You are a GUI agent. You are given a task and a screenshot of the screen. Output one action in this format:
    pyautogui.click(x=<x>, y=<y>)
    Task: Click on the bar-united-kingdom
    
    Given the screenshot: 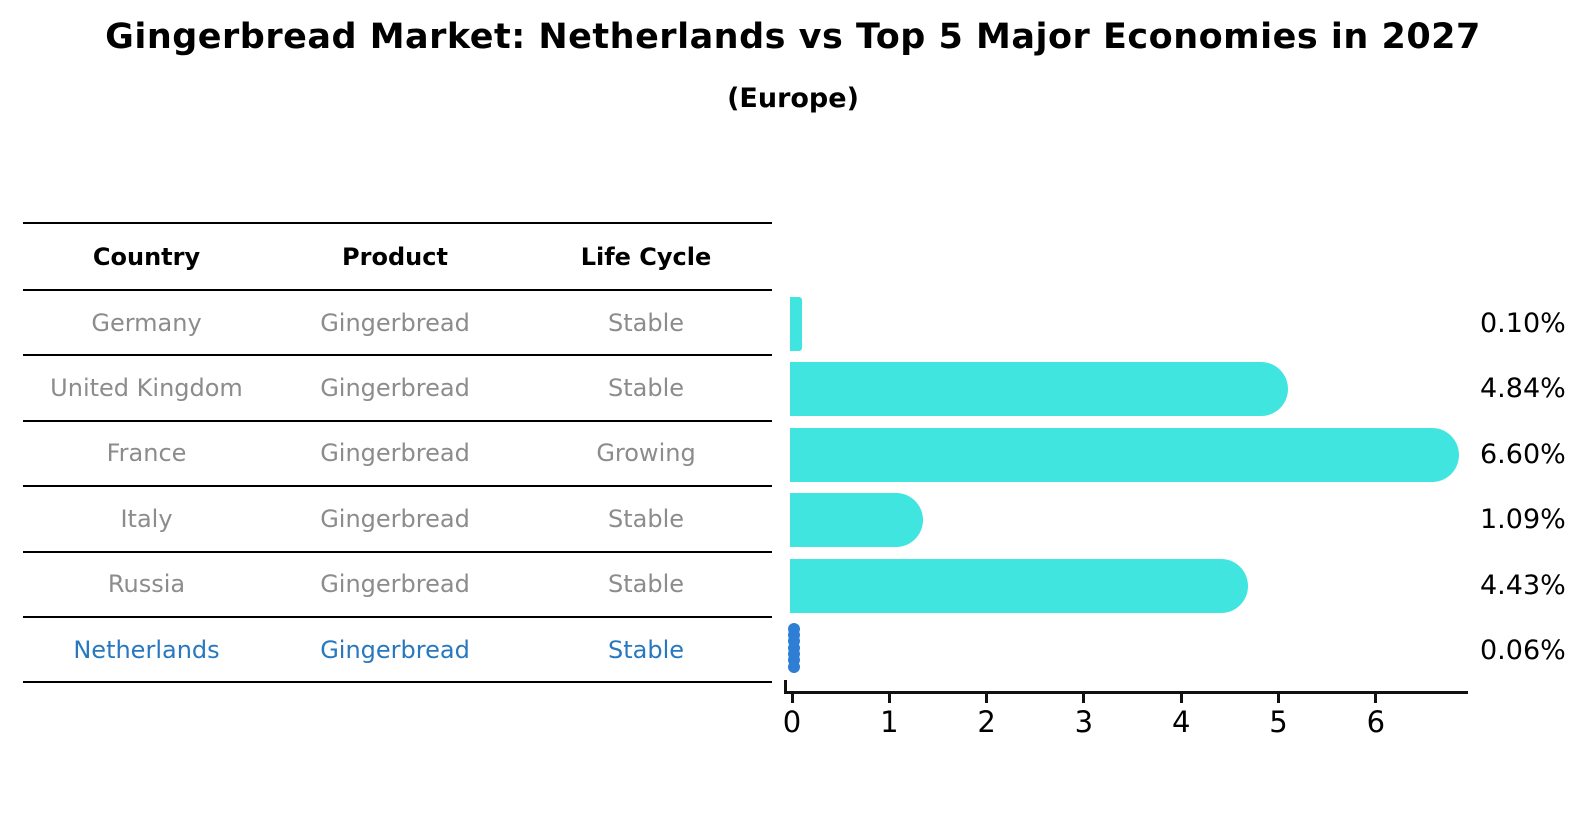 What is the action you would take?
    pyautogui.click(x=1039, y=389)
    